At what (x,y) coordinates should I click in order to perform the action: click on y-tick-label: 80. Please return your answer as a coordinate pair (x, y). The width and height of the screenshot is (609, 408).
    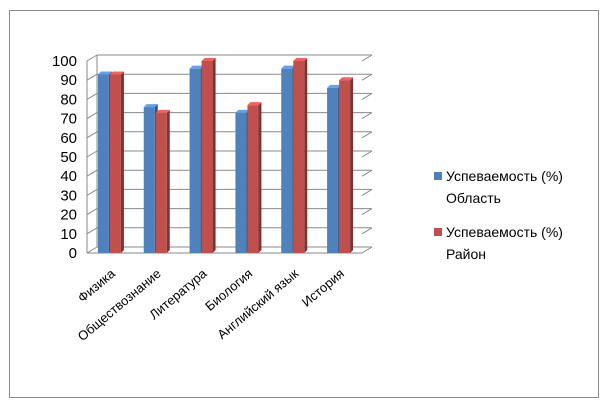
    Looking at the image, I should click on (68, 99).